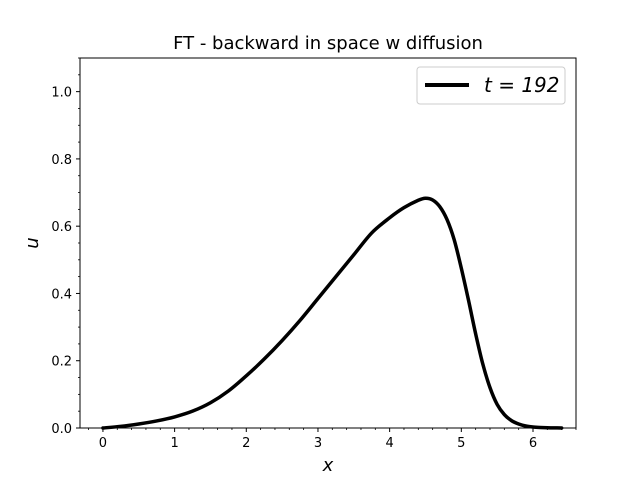 The image size is (640, 480). I want to click on x-tick-label: 4, so click(390, 443).